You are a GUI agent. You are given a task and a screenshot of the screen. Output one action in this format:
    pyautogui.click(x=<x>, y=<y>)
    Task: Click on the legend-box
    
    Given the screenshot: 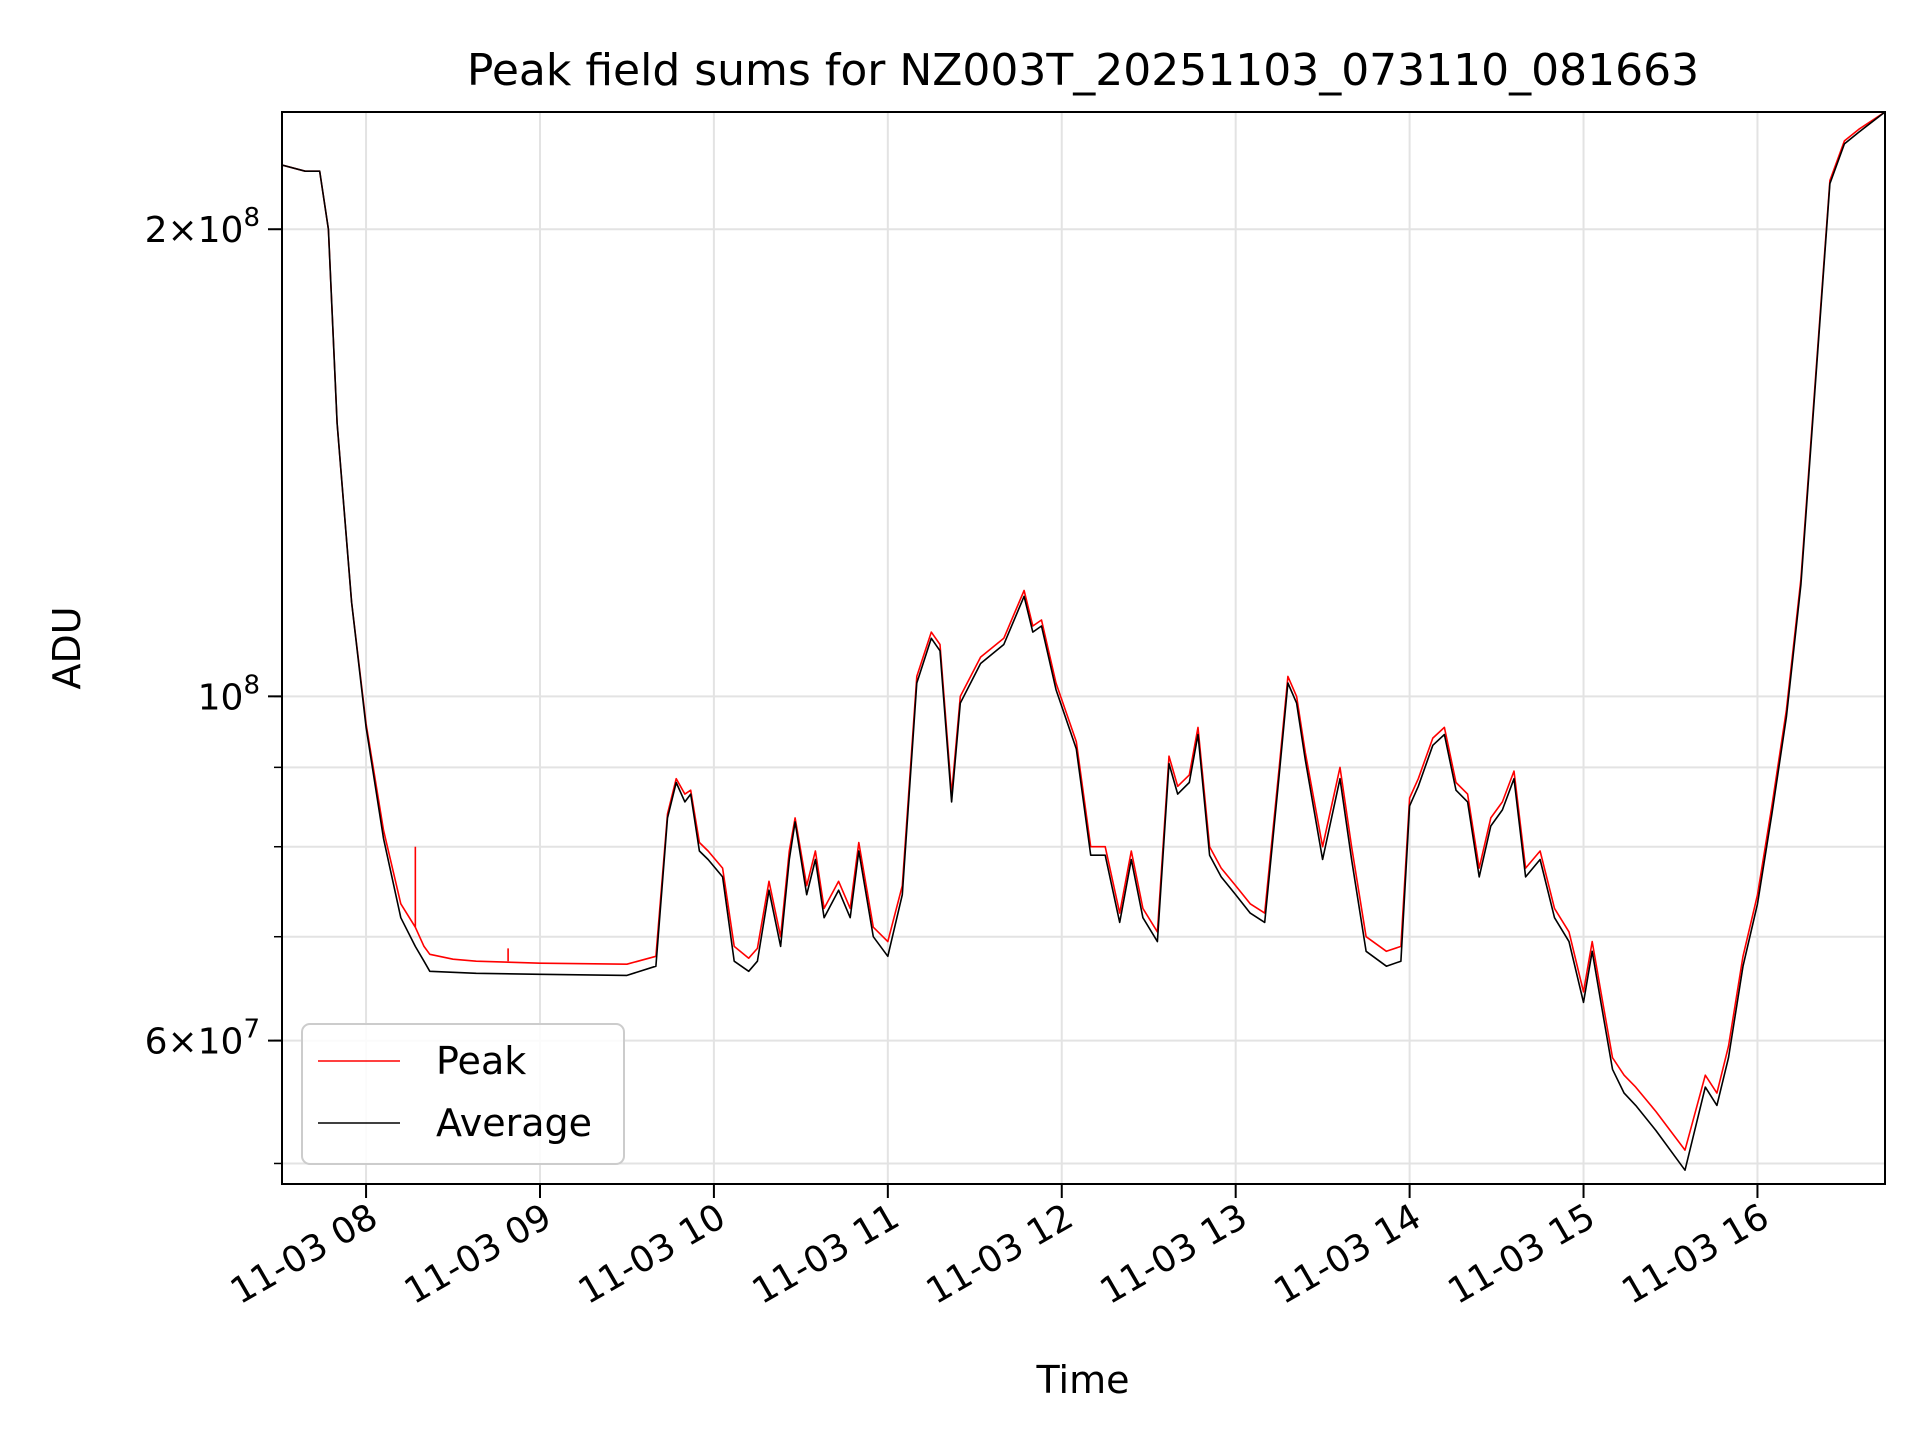 What is the action you would take?
    pyautogui.click(x=463, y=1094)
    